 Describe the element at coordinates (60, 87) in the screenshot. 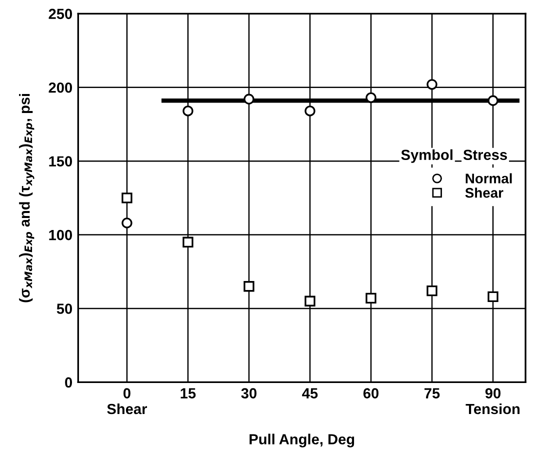

I see `y-tick-label: 200` at that location.